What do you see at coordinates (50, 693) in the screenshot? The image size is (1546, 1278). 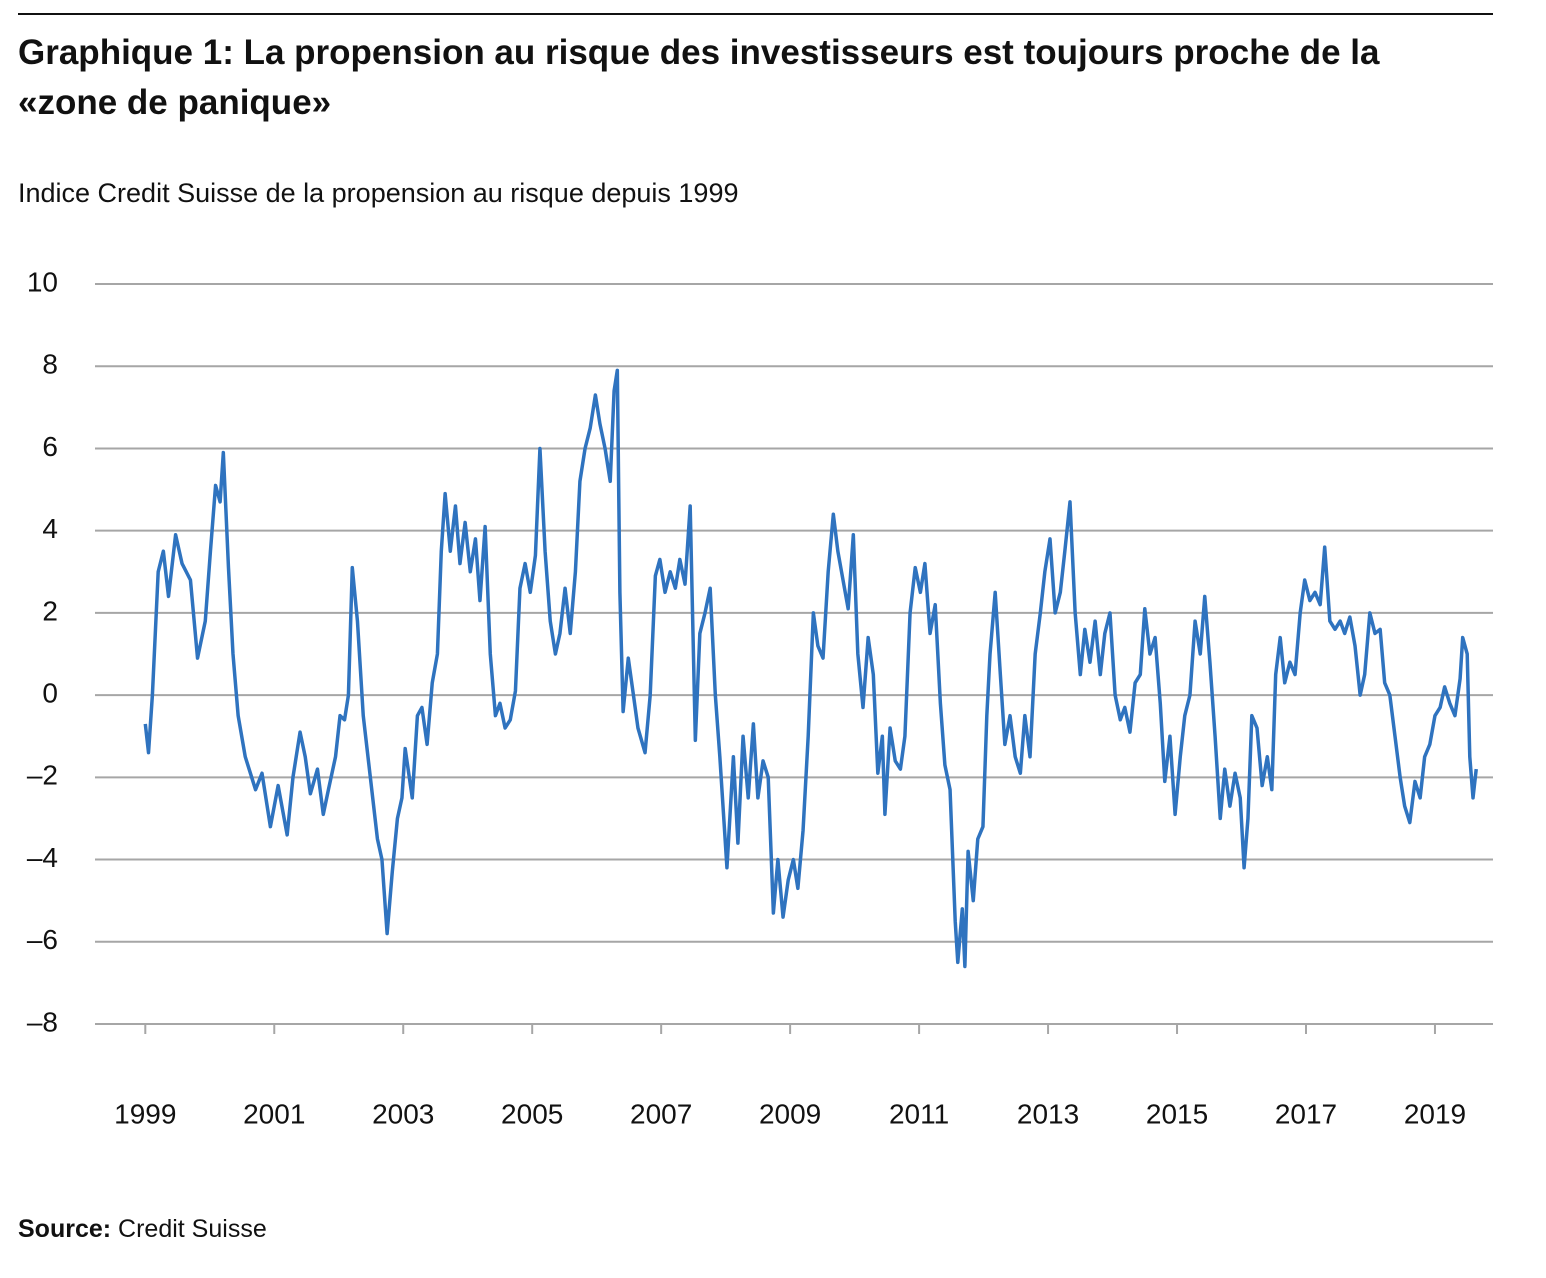 I see `y-tick-label: 0` at bounding box center [50, 693].